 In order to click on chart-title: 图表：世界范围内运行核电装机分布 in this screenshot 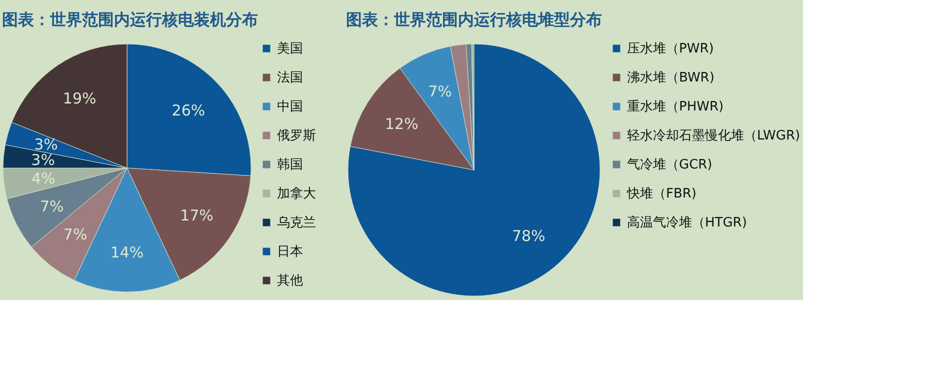, I will do `click(130, 19)`.